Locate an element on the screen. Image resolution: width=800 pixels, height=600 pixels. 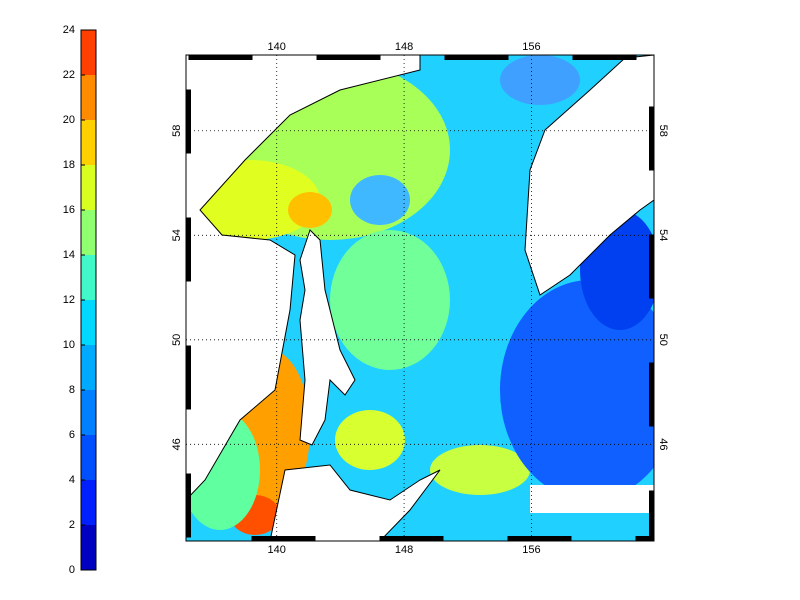
lat-label-right: 58 is located at coordinates (663, 131).